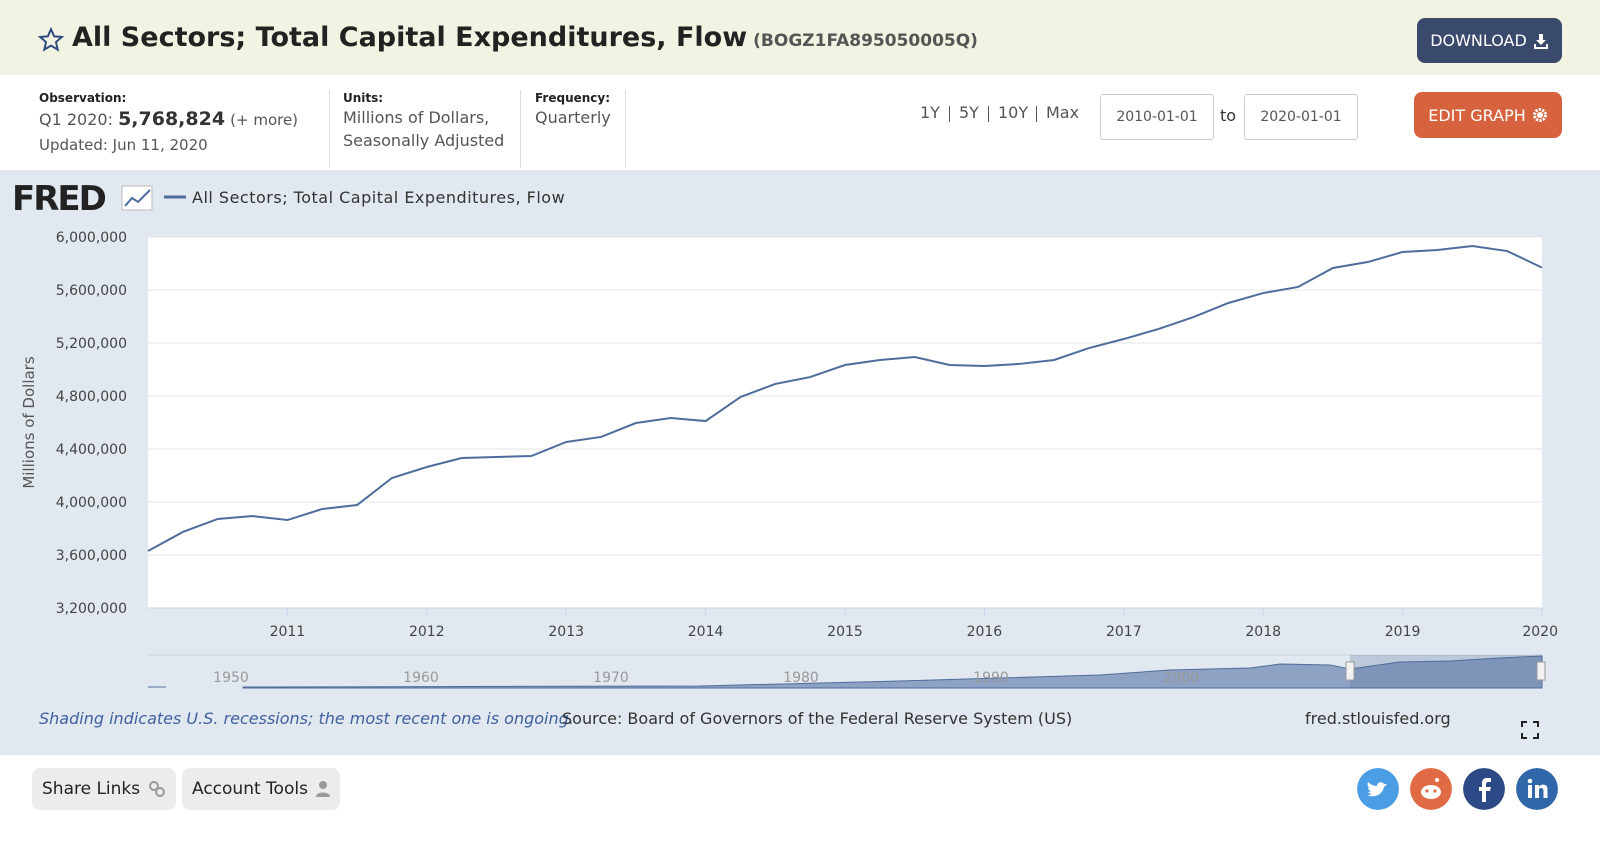  Describe the element at coordinates (865, 41) in the screenshot. I see `series-id: (BOGZ1FA895050005Q)` at that location.